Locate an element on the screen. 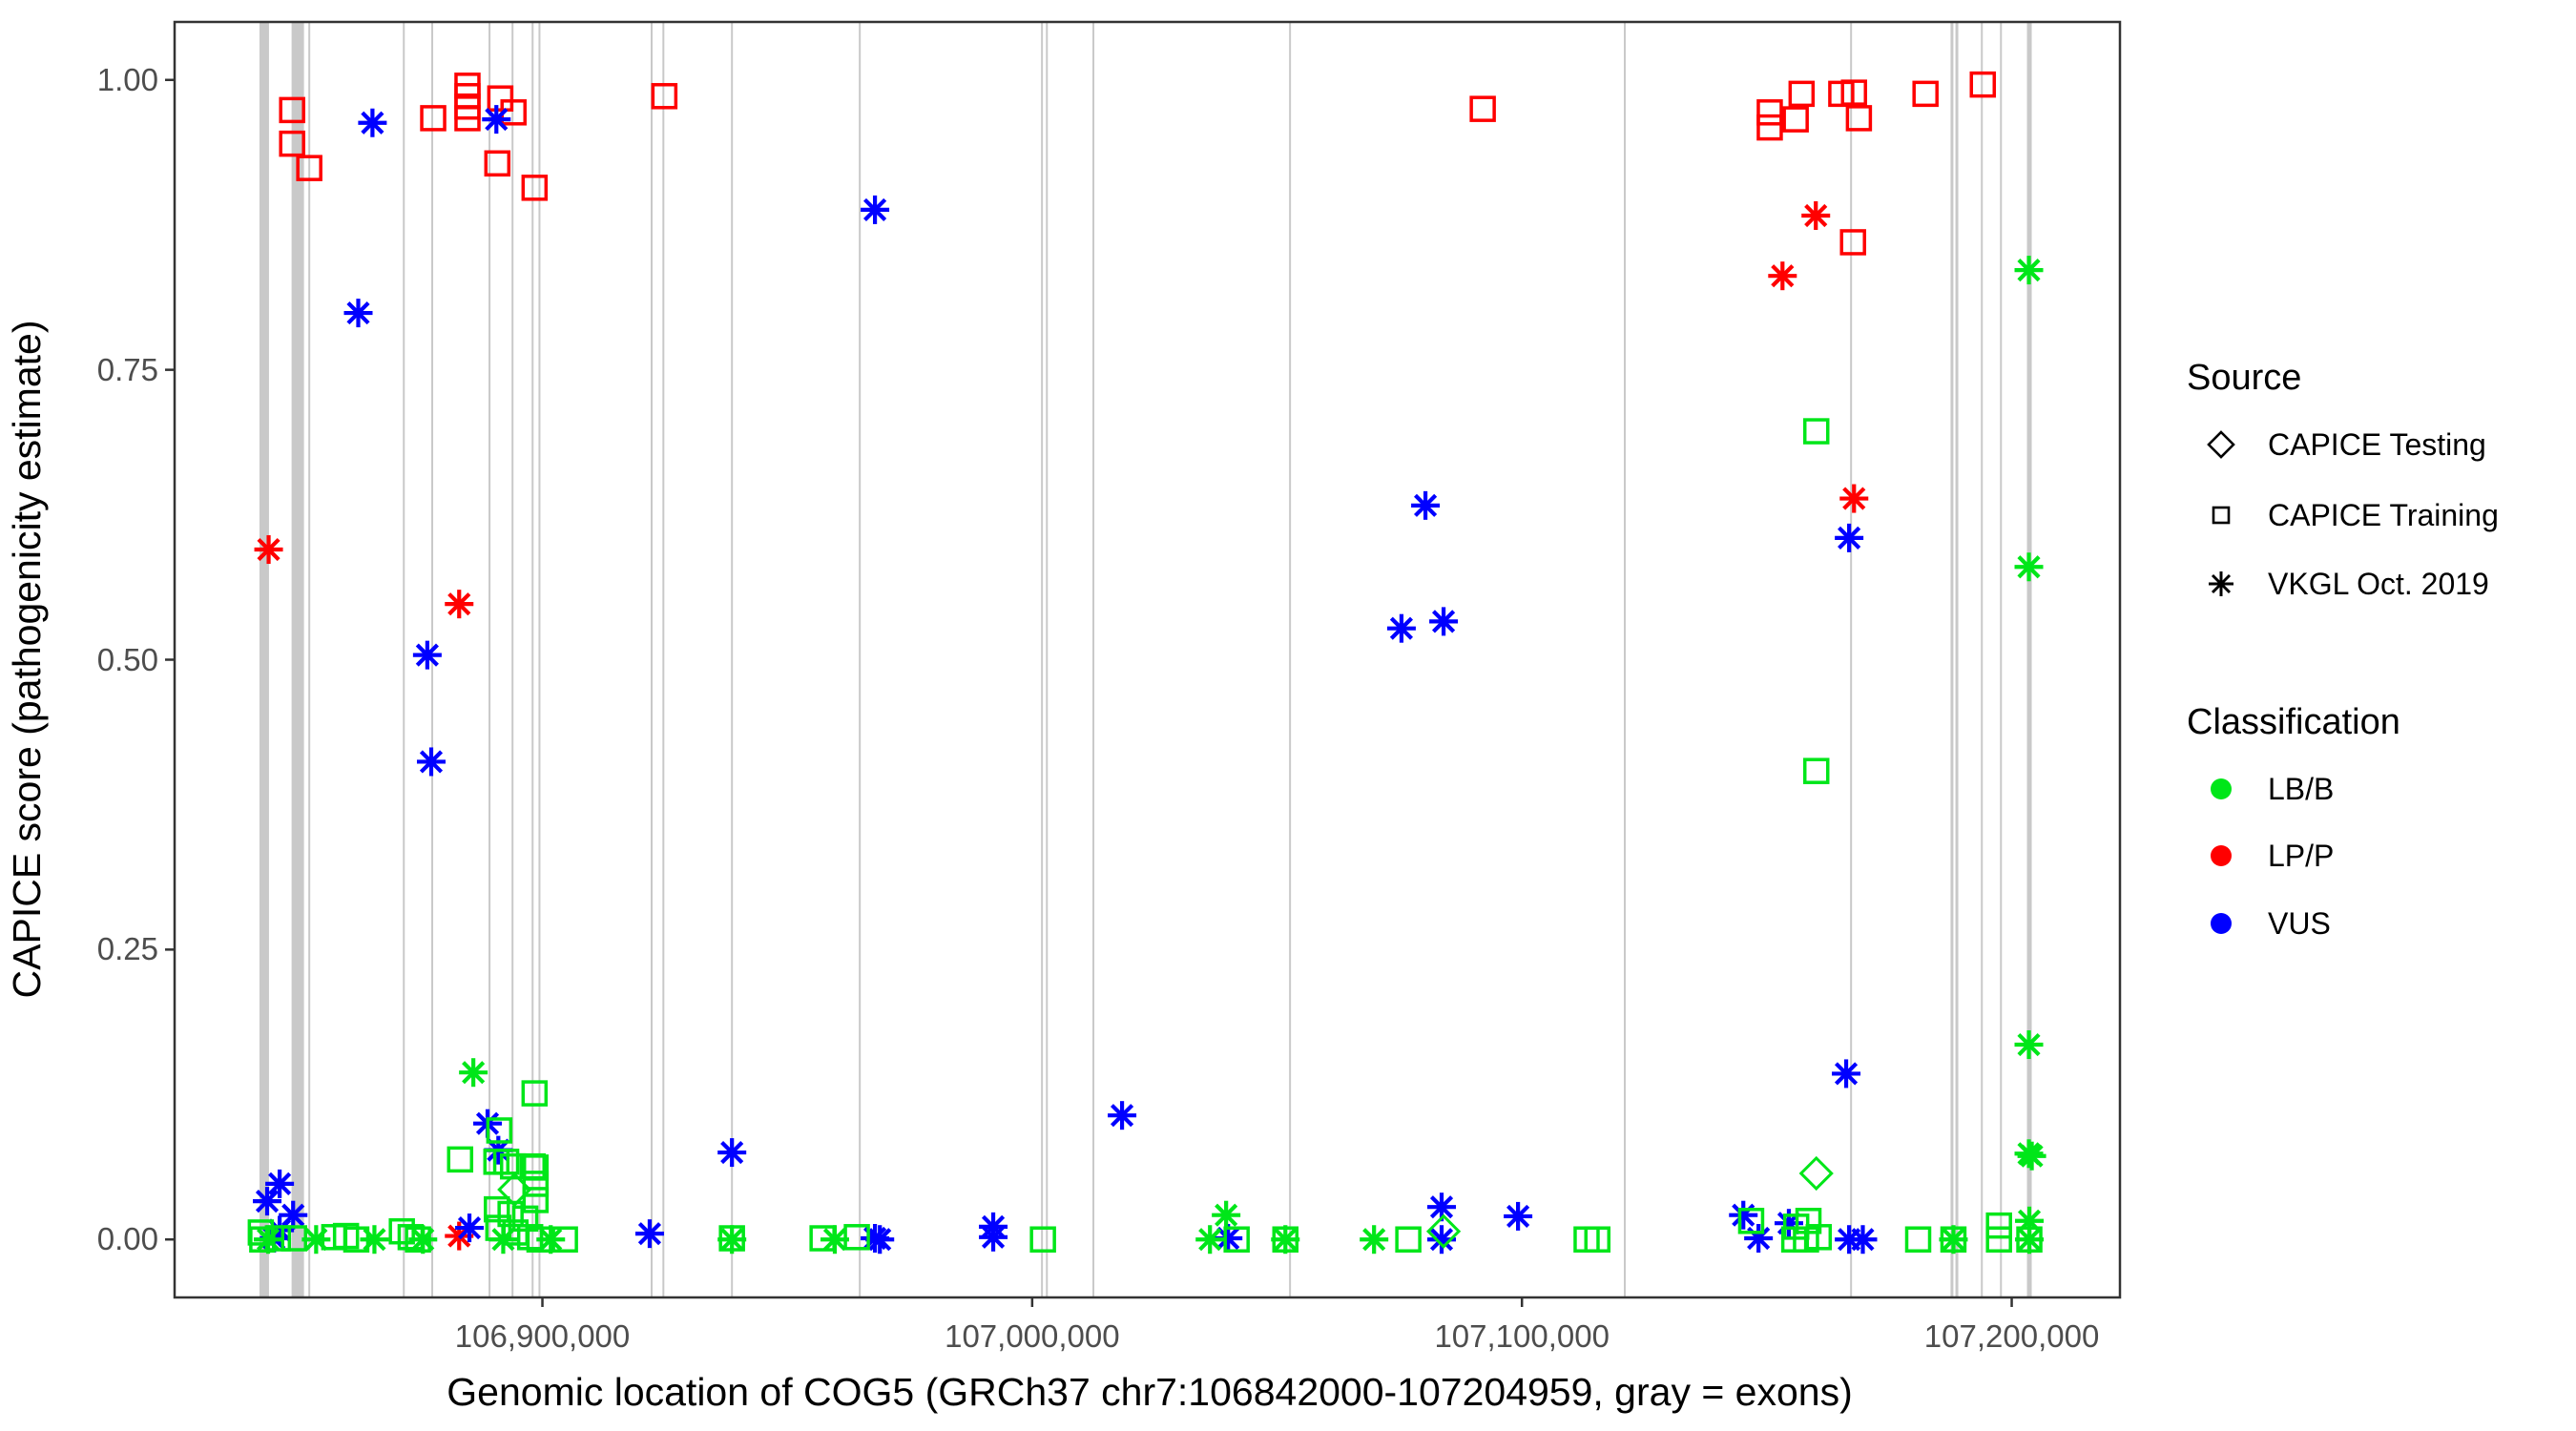 Image resolution: width=2576 pixels, height=1431 pixels. asterisk-icon is located at coordinates (2221, 583).